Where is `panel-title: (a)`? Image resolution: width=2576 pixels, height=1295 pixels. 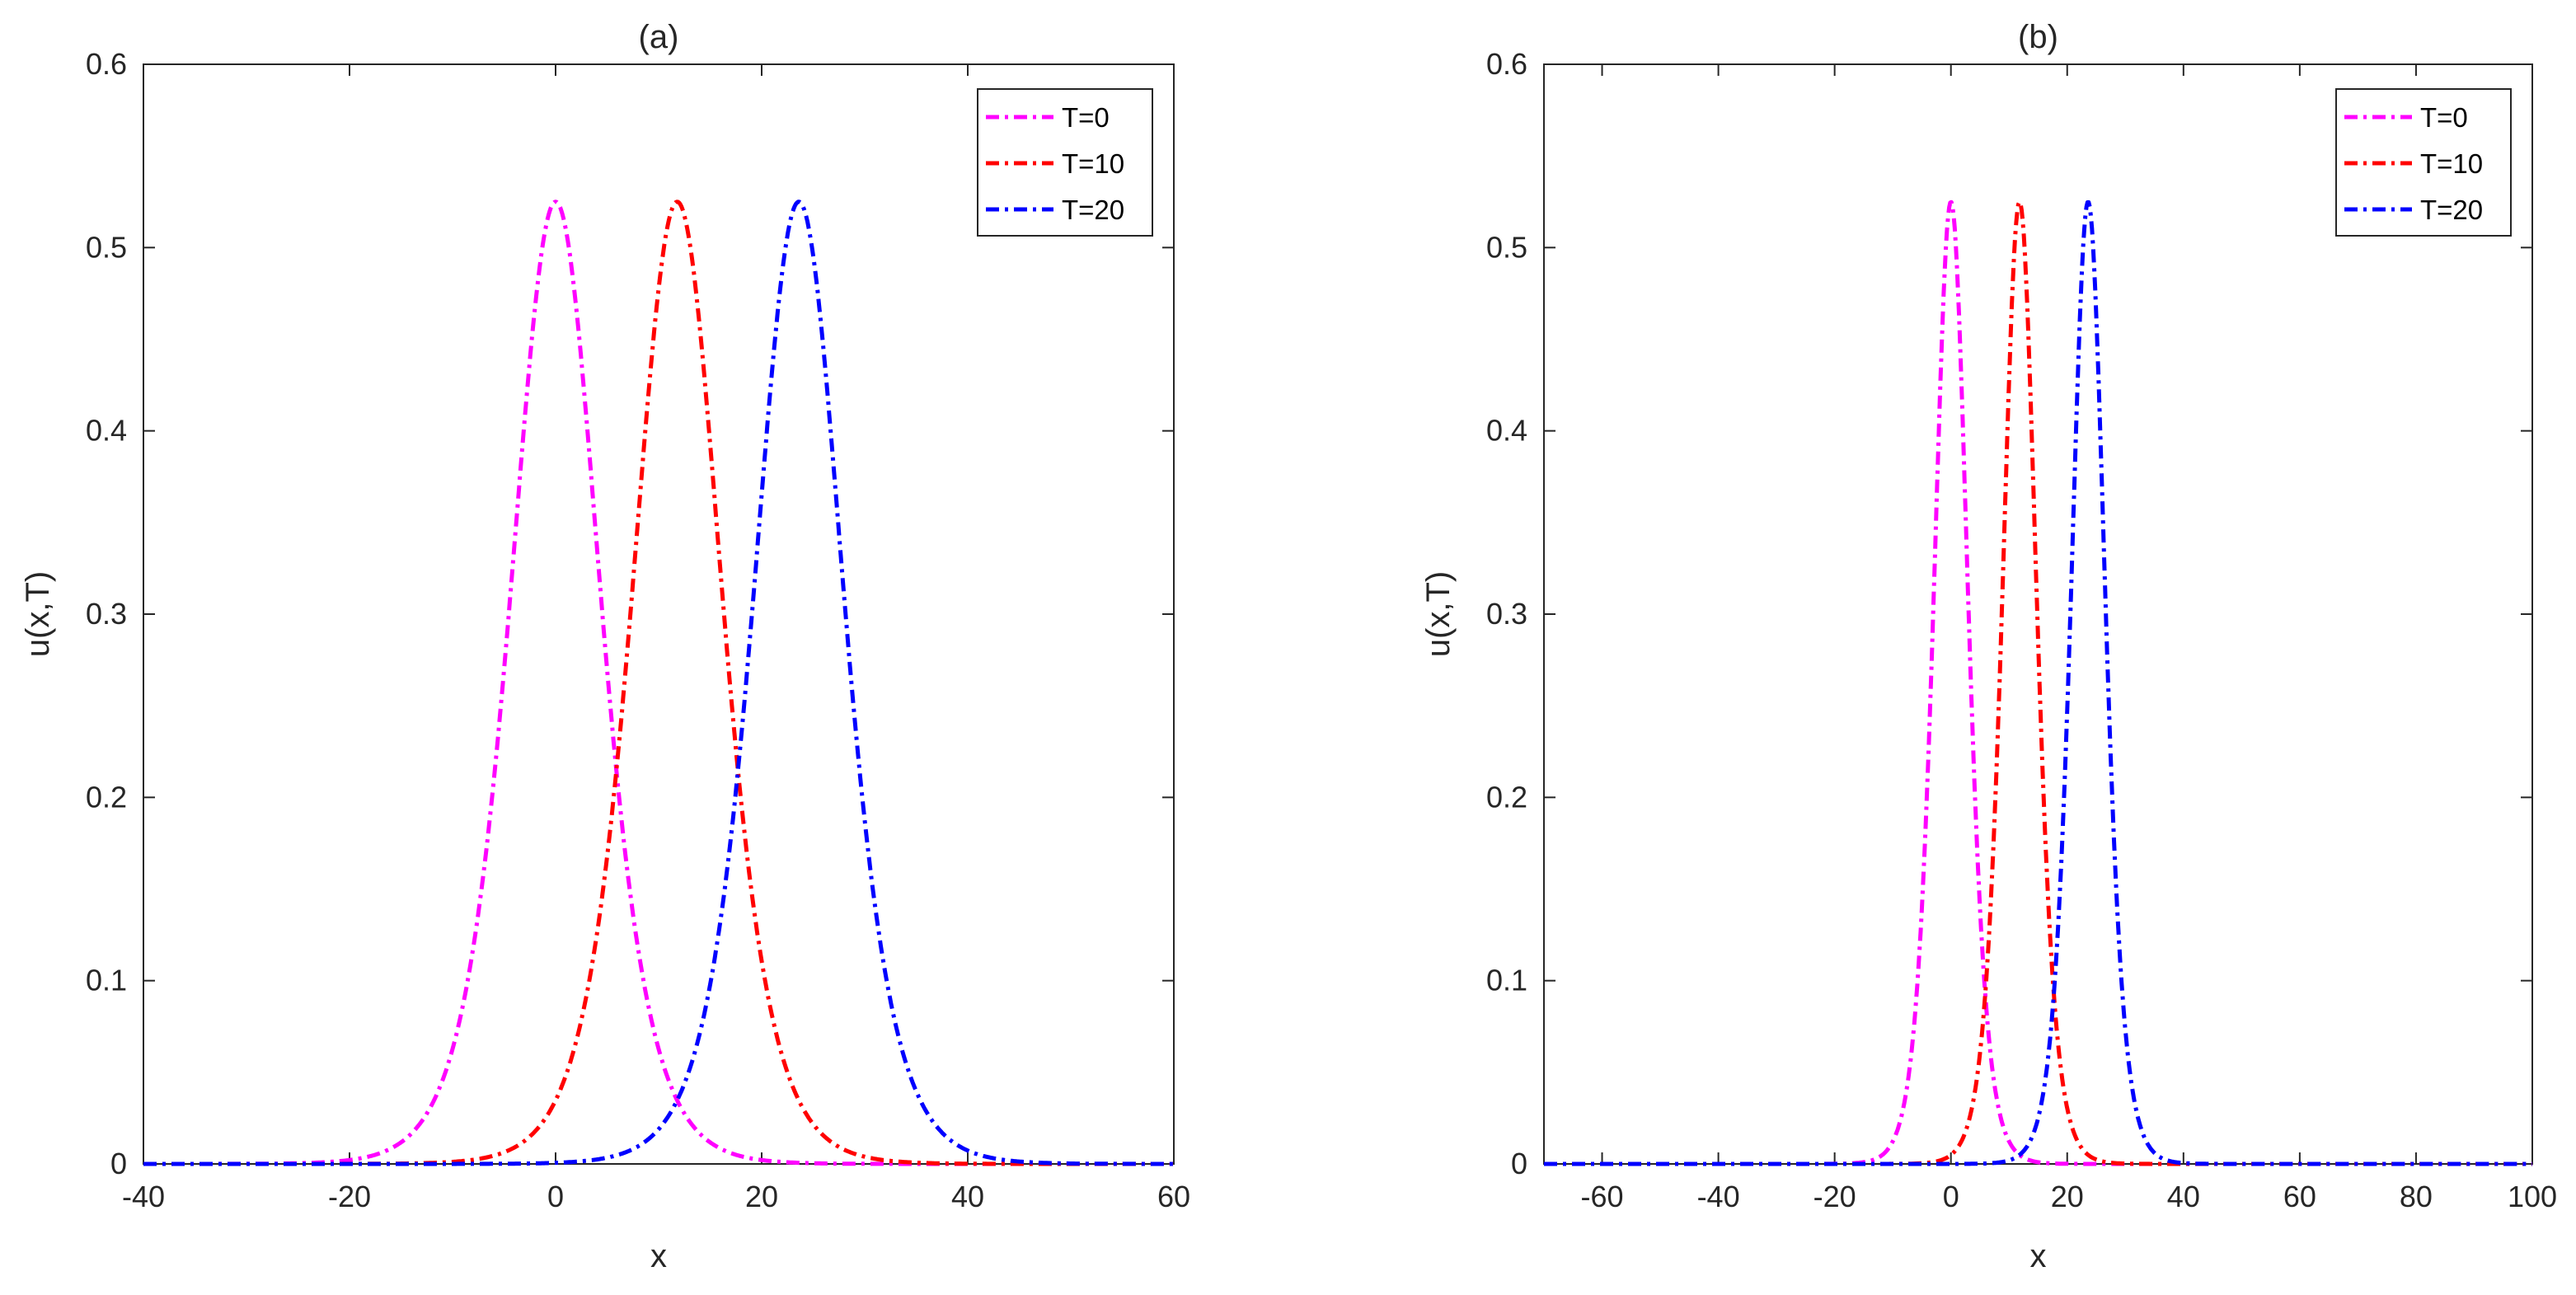 panel-title: (a) is located at coordinates (659, 37).